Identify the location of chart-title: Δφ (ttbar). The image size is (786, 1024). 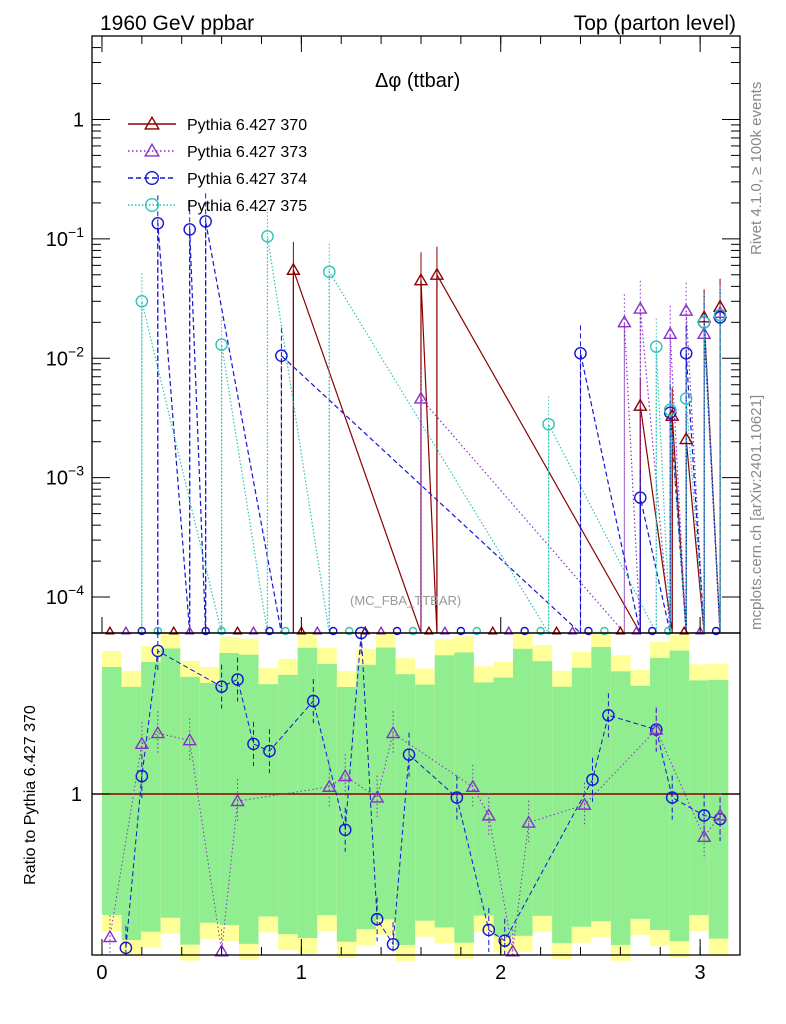
(417, 81).